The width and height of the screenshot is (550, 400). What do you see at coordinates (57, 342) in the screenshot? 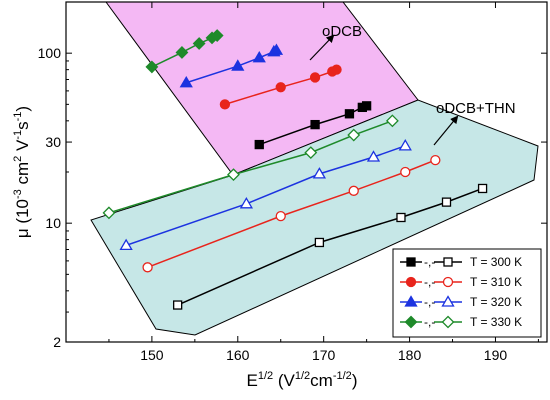
I see `y-tick-label: 2` at bounding box center [57, 342].